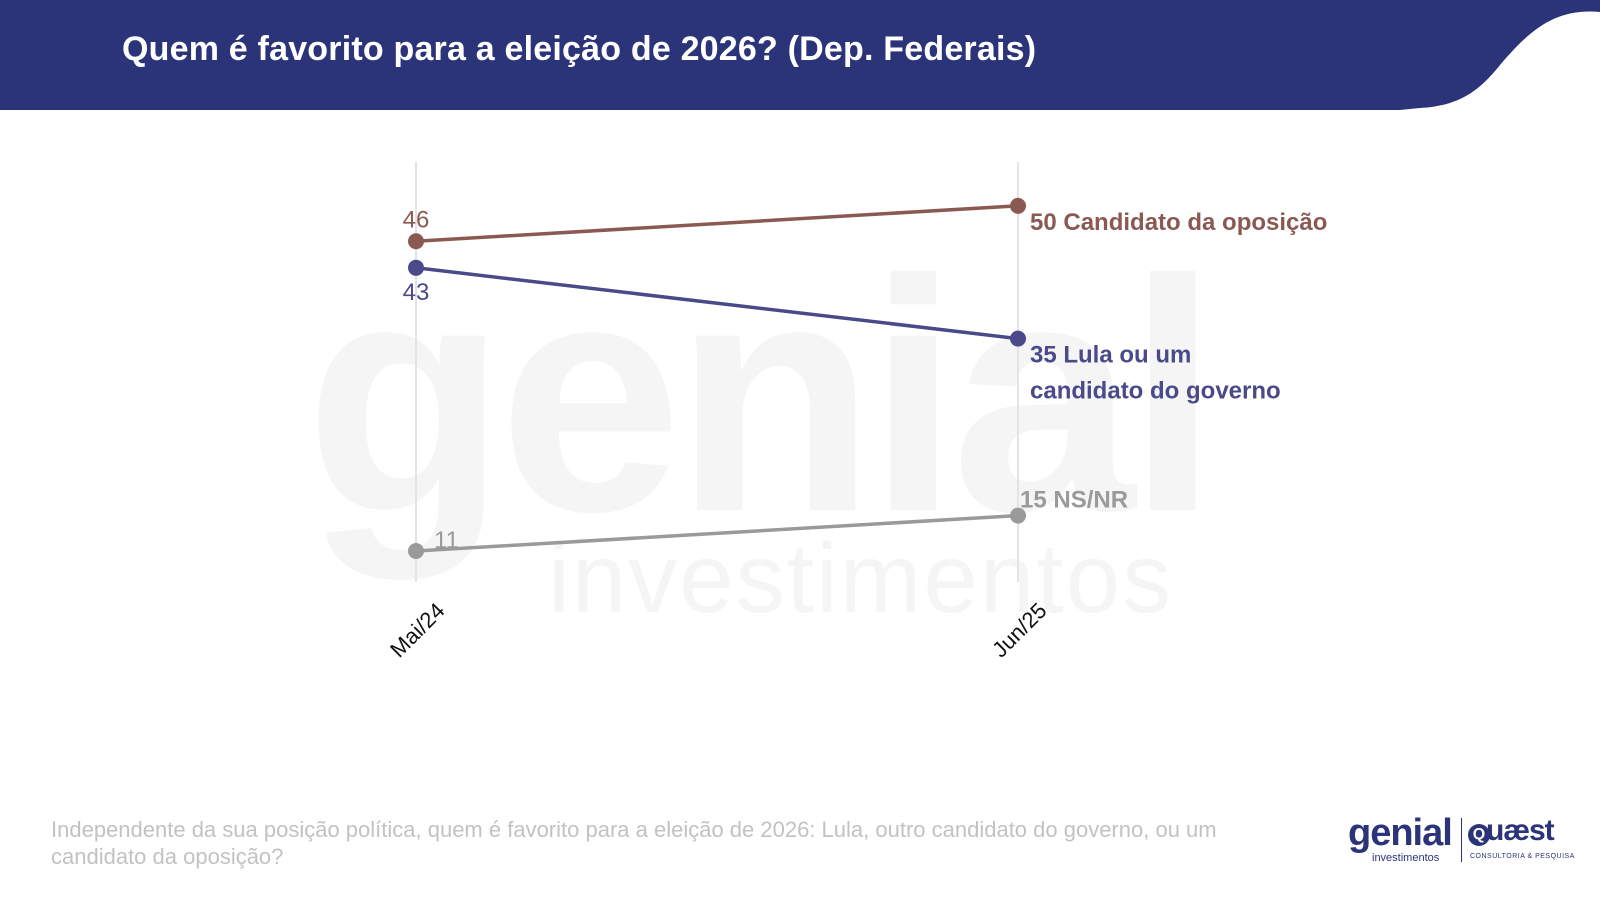 The image size is (1600, 898). I want to click on start-value-label: 43, so click(416, 292).